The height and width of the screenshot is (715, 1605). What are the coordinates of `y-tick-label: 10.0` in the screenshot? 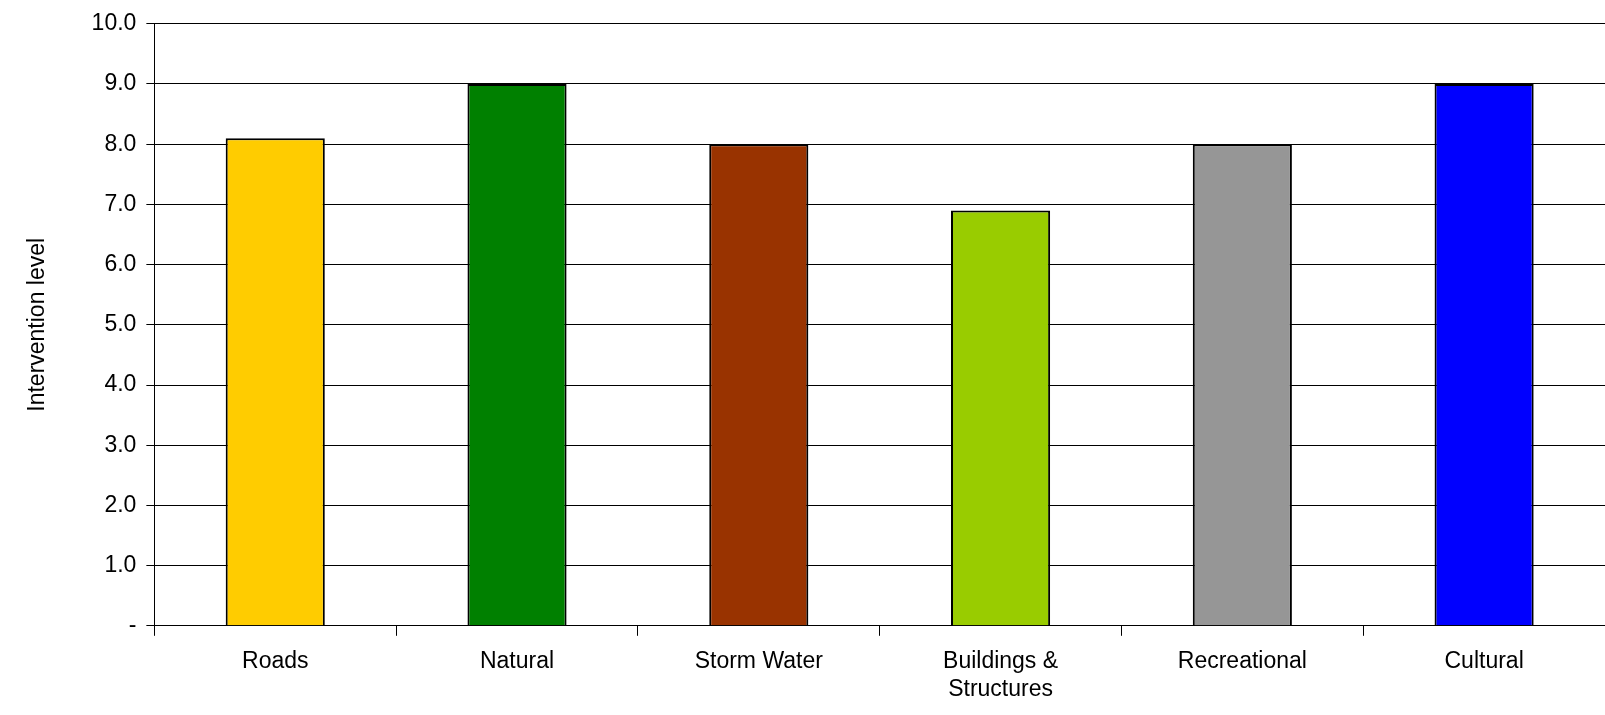 It's located at (114, 22).